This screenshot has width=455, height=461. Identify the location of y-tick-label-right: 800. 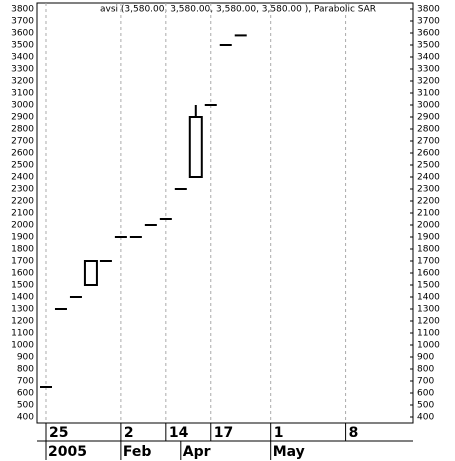
(425, 370).